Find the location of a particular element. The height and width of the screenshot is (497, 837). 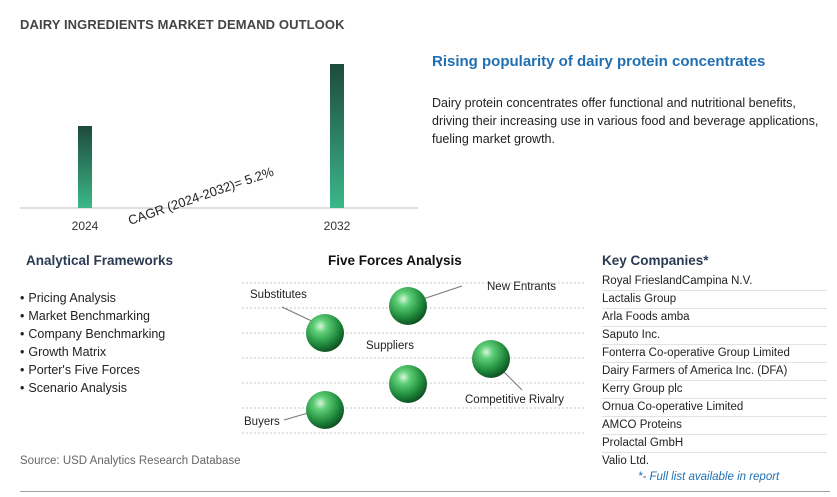

company-item: Dairy Farmers of America Inc. (DFA) is located at coordinates (714, 372).